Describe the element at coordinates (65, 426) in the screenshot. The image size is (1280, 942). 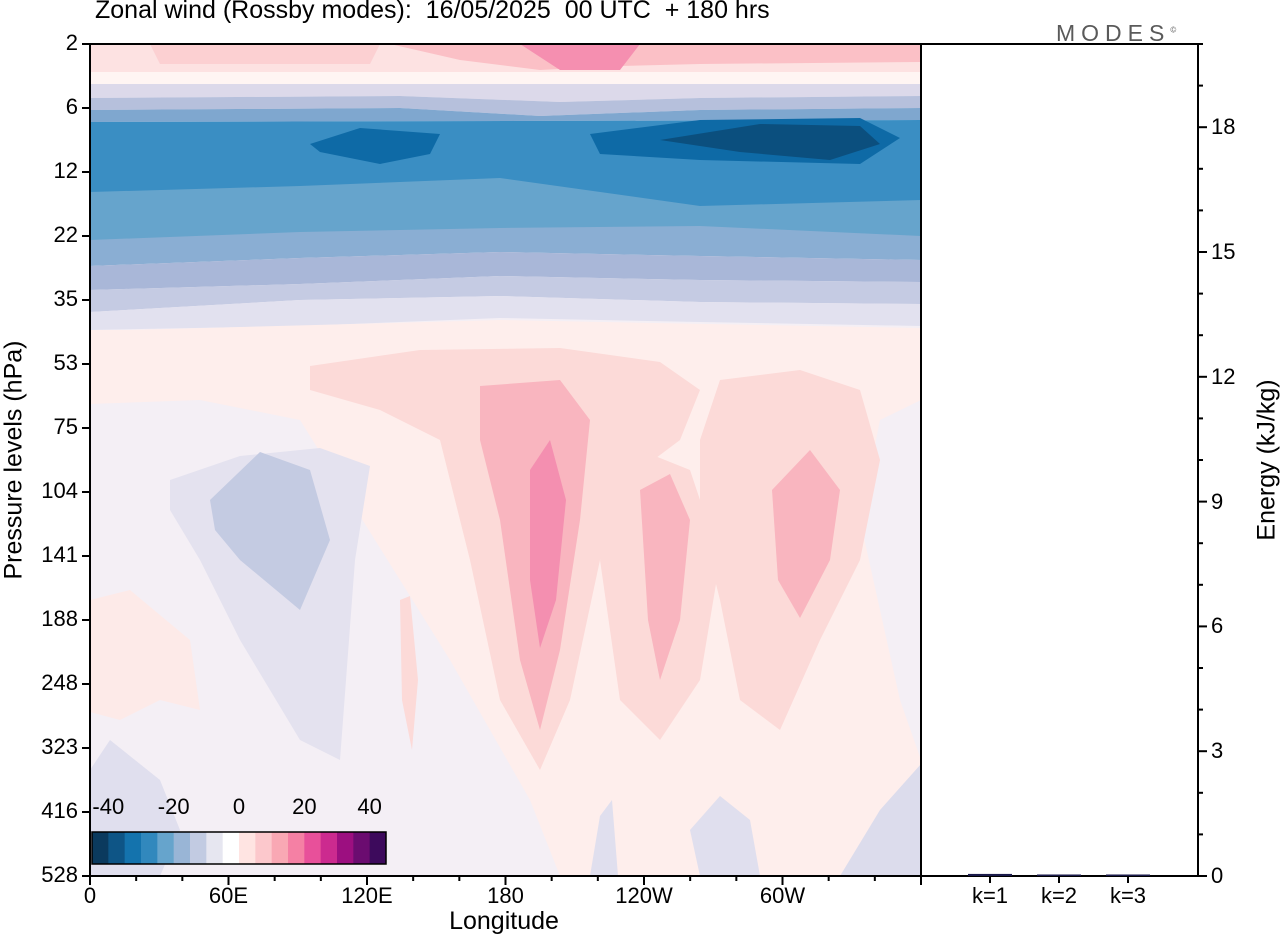
I see `y-tick-label: 75` at that location.